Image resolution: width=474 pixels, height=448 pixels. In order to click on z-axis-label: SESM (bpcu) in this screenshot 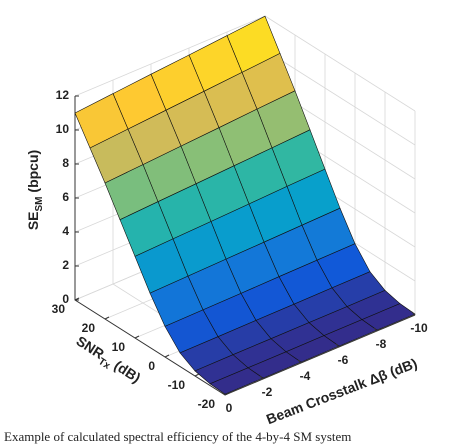, I will do `click(35, 190)`.